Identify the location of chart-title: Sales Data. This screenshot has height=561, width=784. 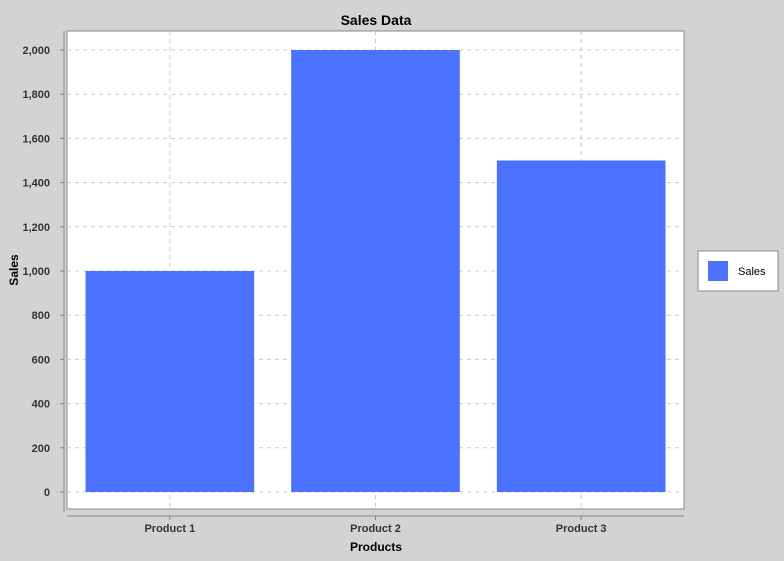
(376, 20).